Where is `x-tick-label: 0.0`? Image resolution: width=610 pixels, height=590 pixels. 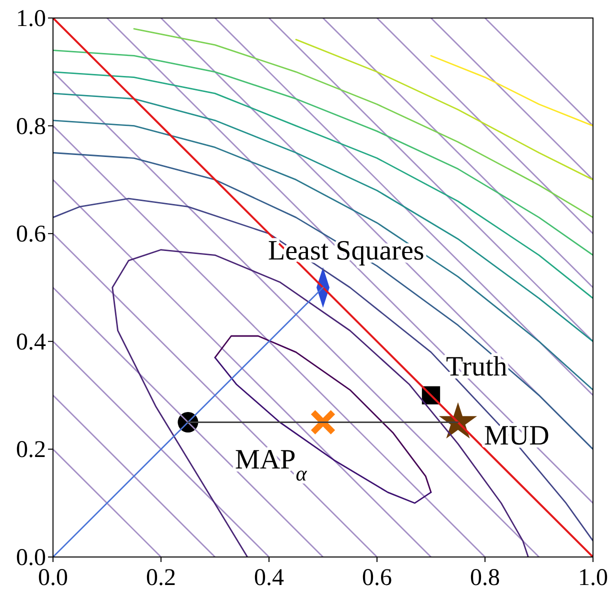 x-tick-label: 0.0 is located at coordinates (53, 577).